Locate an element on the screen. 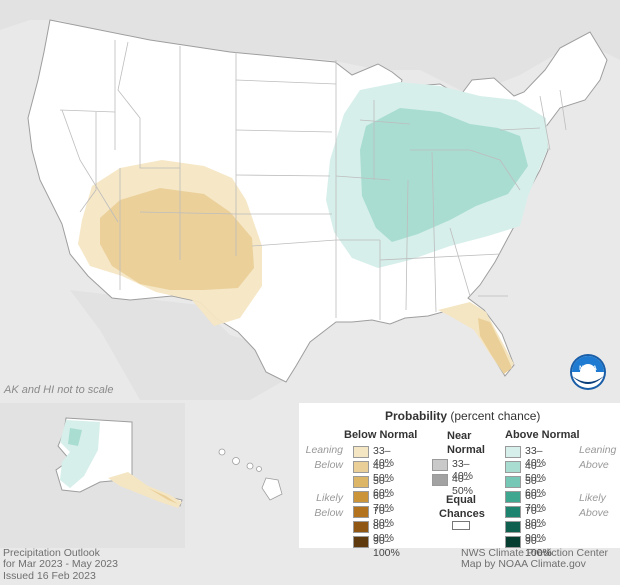 Image resolution: width=620 pixels, height=585 pixels. below-normal-label: 60–70% is located at coordinates (384, 502).